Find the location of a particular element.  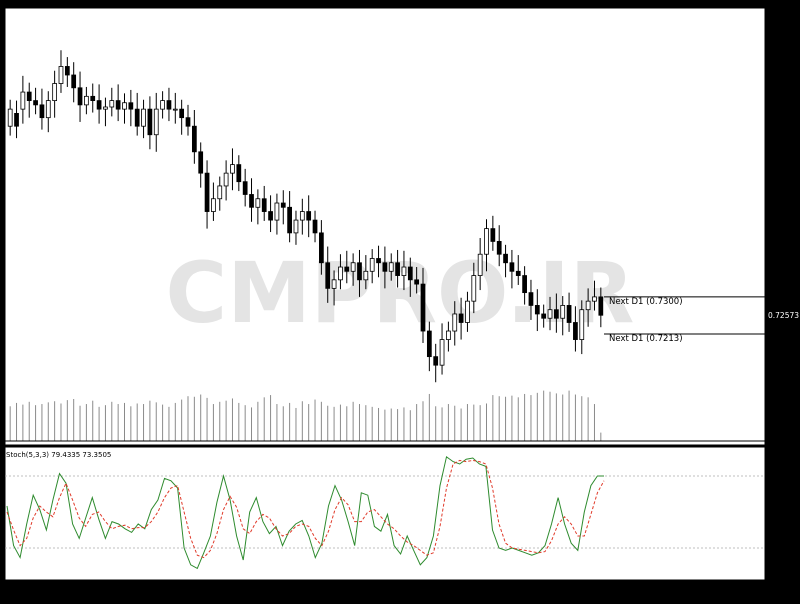

price-tick-label: 0.73550 is located at coordinates (784, 273).